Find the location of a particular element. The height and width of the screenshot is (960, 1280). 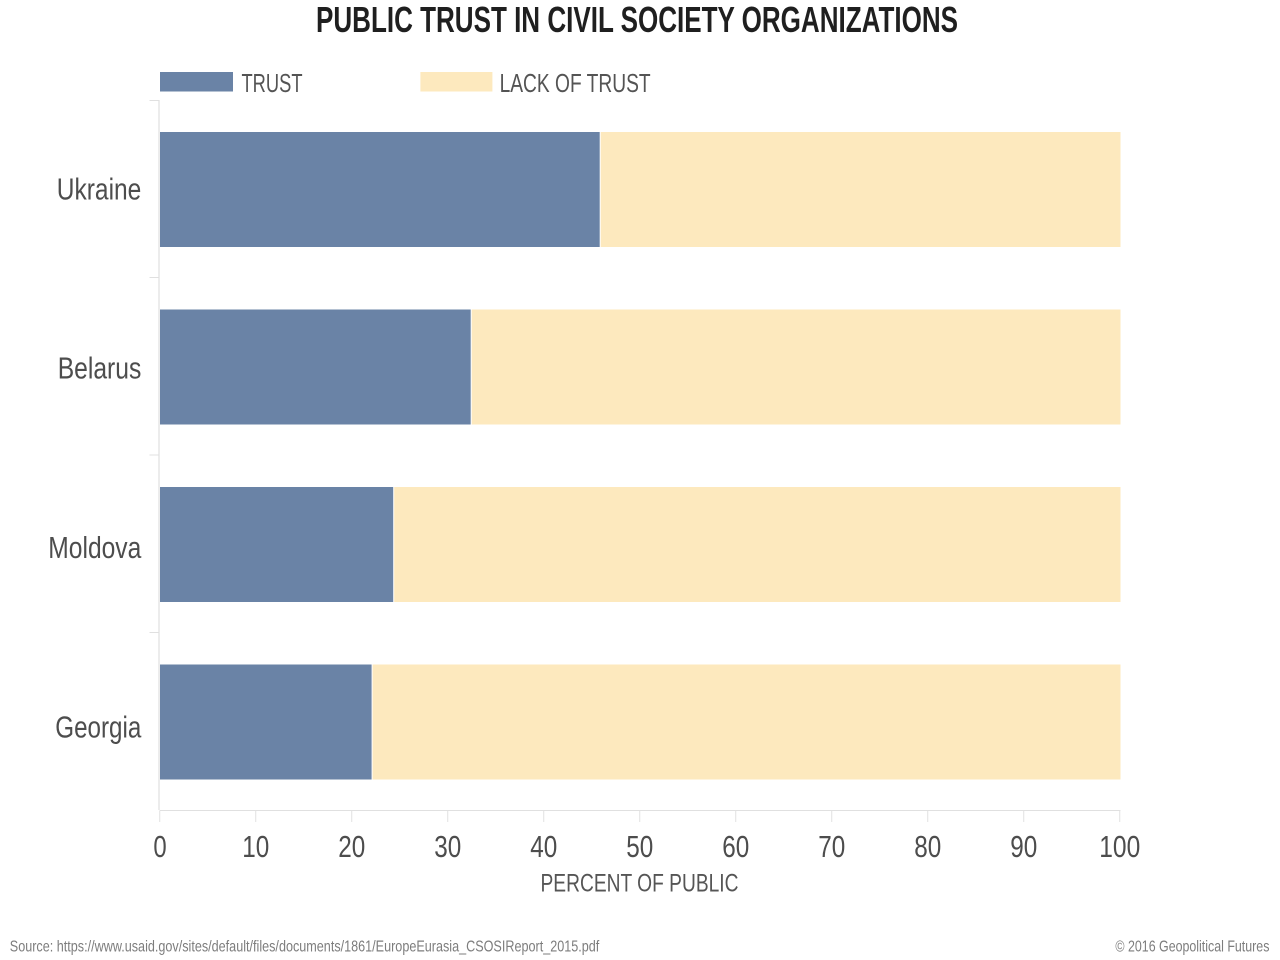

svg-text: 80 is located at coordinates (927, 846).